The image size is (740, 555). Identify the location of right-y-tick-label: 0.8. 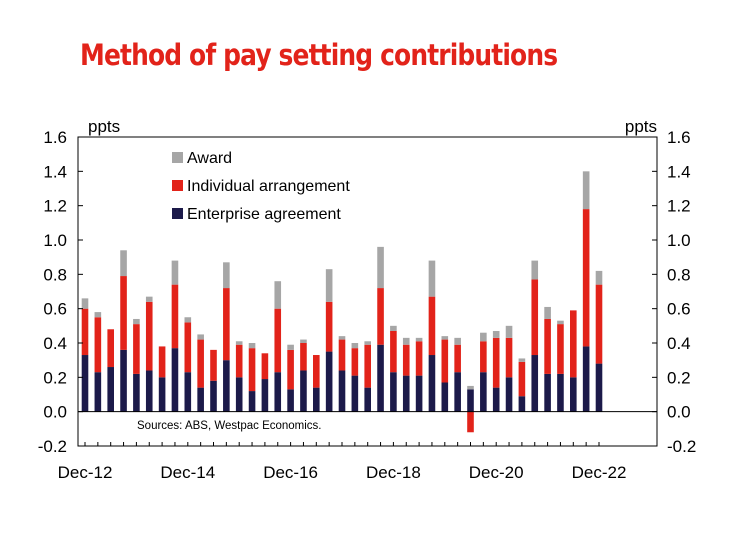
(679, 274).